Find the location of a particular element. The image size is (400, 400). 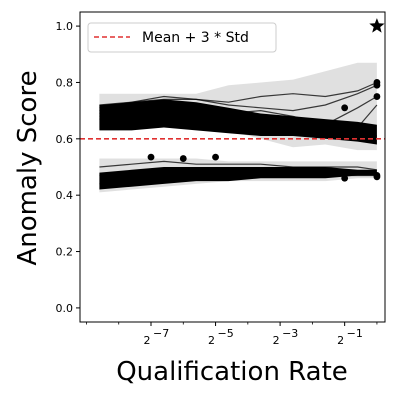

y-tick-label: 0.0 is located at coordinates (65, 308).